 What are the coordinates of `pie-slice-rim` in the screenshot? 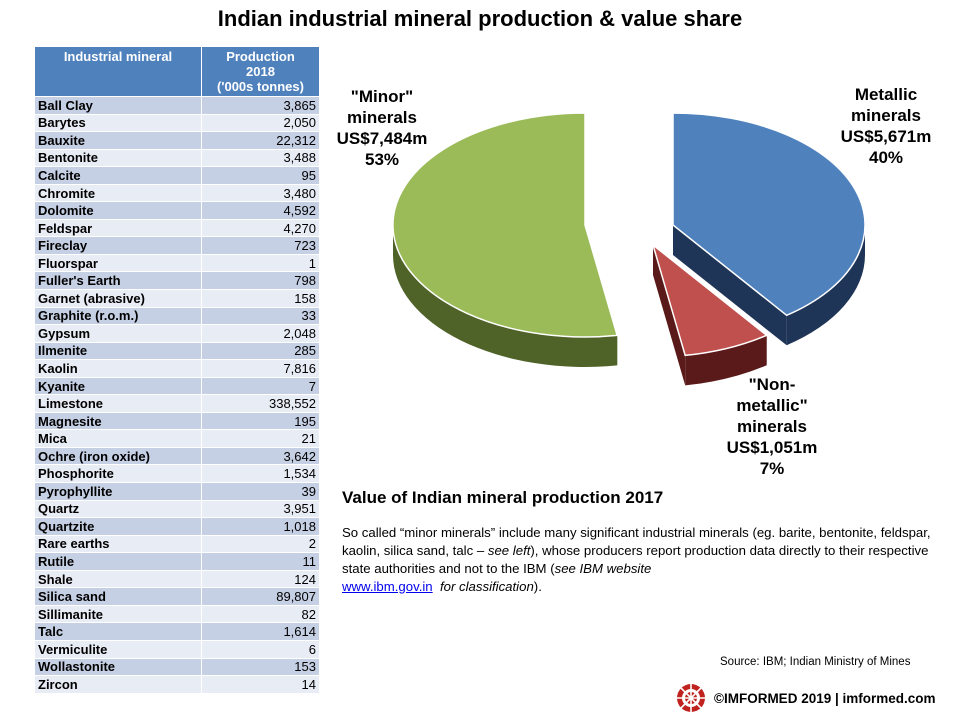 It's located at (825, 285).